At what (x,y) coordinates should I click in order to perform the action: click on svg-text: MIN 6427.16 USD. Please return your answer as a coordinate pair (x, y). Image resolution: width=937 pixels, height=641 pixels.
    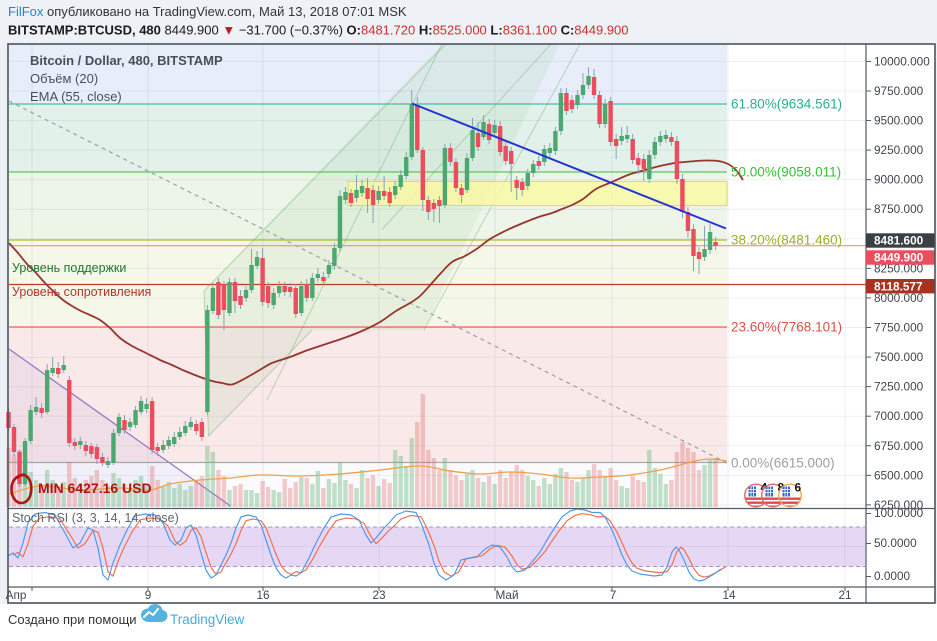
    Looking at the image, I should click on (95, 488).